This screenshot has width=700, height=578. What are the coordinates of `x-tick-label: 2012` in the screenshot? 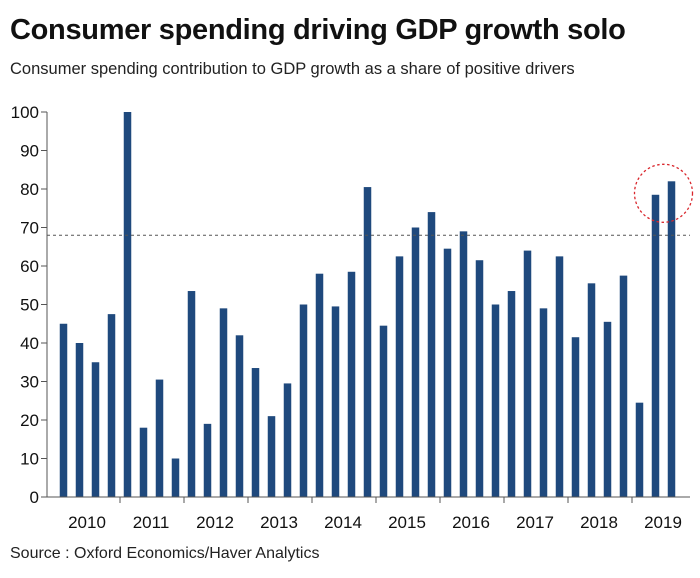 It's located at (215, 522).